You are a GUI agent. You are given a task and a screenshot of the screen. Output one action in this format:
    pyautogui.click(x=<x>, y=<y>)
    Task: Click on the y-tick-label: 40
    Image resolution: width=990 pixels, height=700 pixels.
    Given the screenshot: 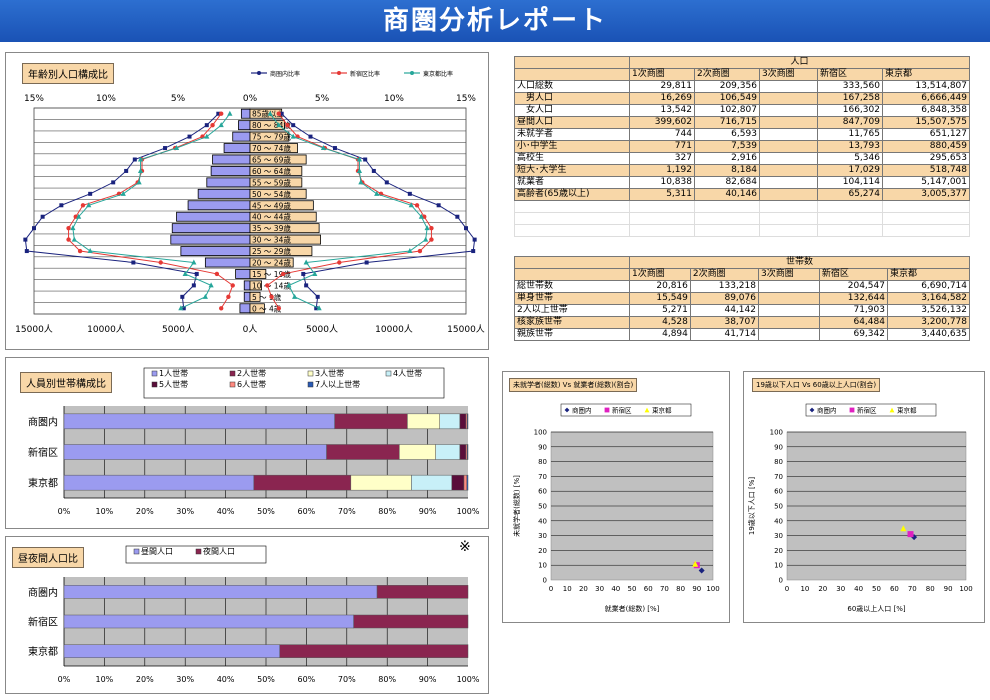 What is the action you would take?
    pyautogui.click(x=778, y=521)
    